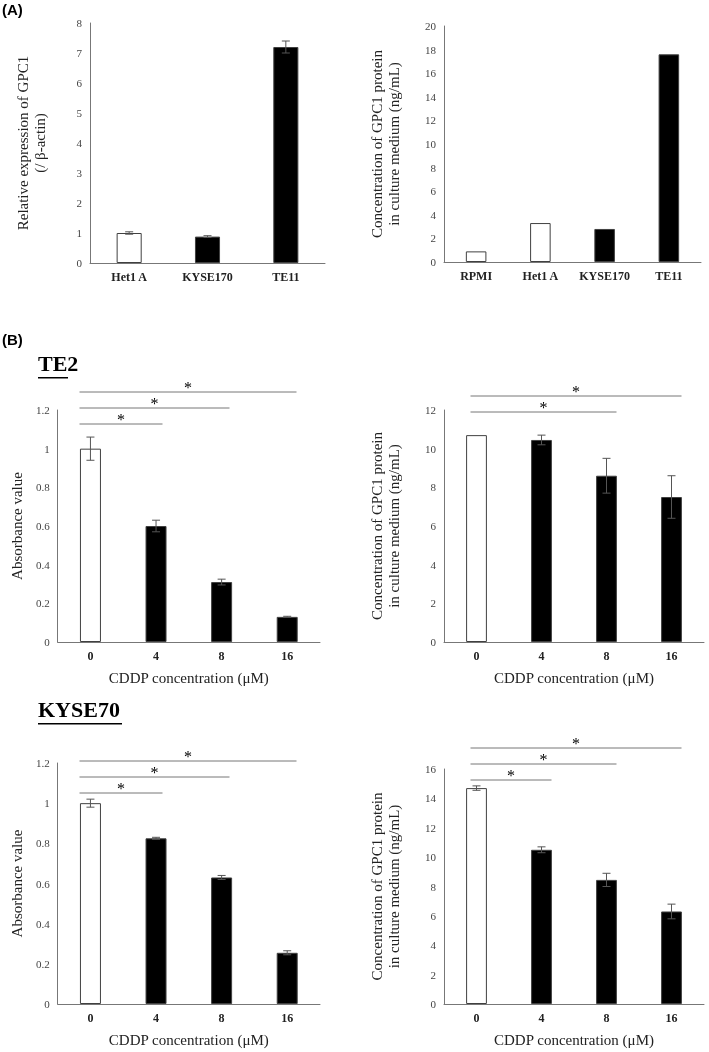 The height and width of the screenshot is (1052, 709). I want to click on y-tick-label: 20, so click(431, 26).